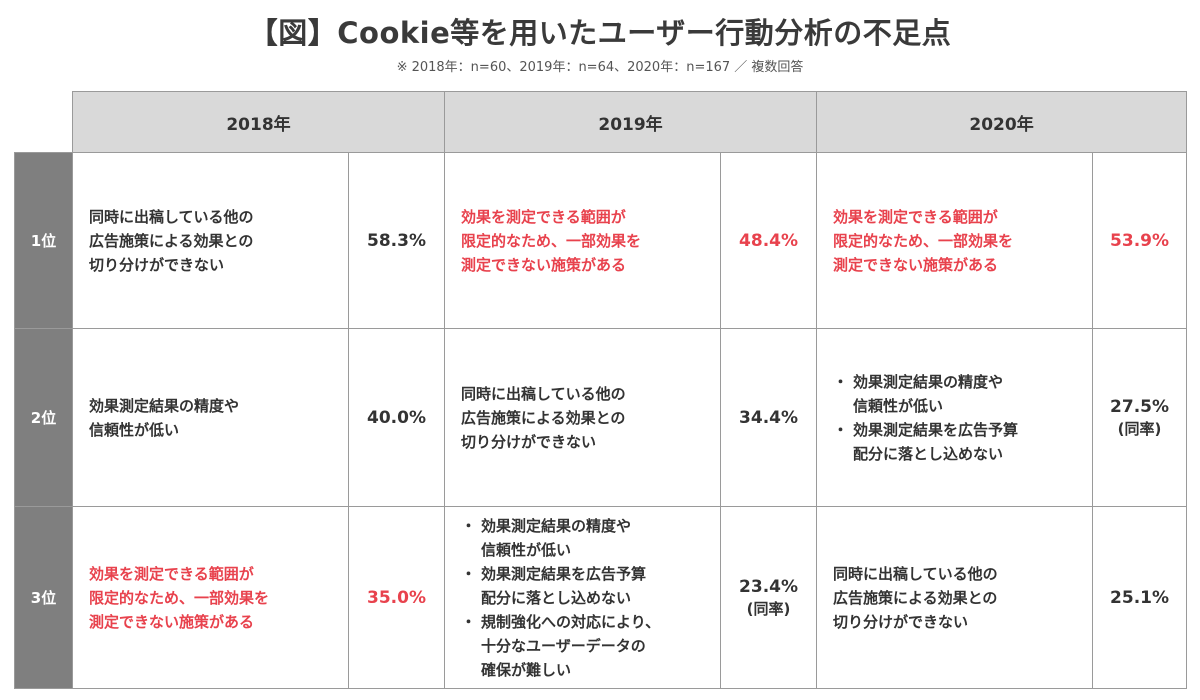 The height and width of the screenshot is (700, 1200). What do you see at coordinates (43, 597) in the screenshot?
I see `rank-label: 3位` at bounding box center [43, 597].